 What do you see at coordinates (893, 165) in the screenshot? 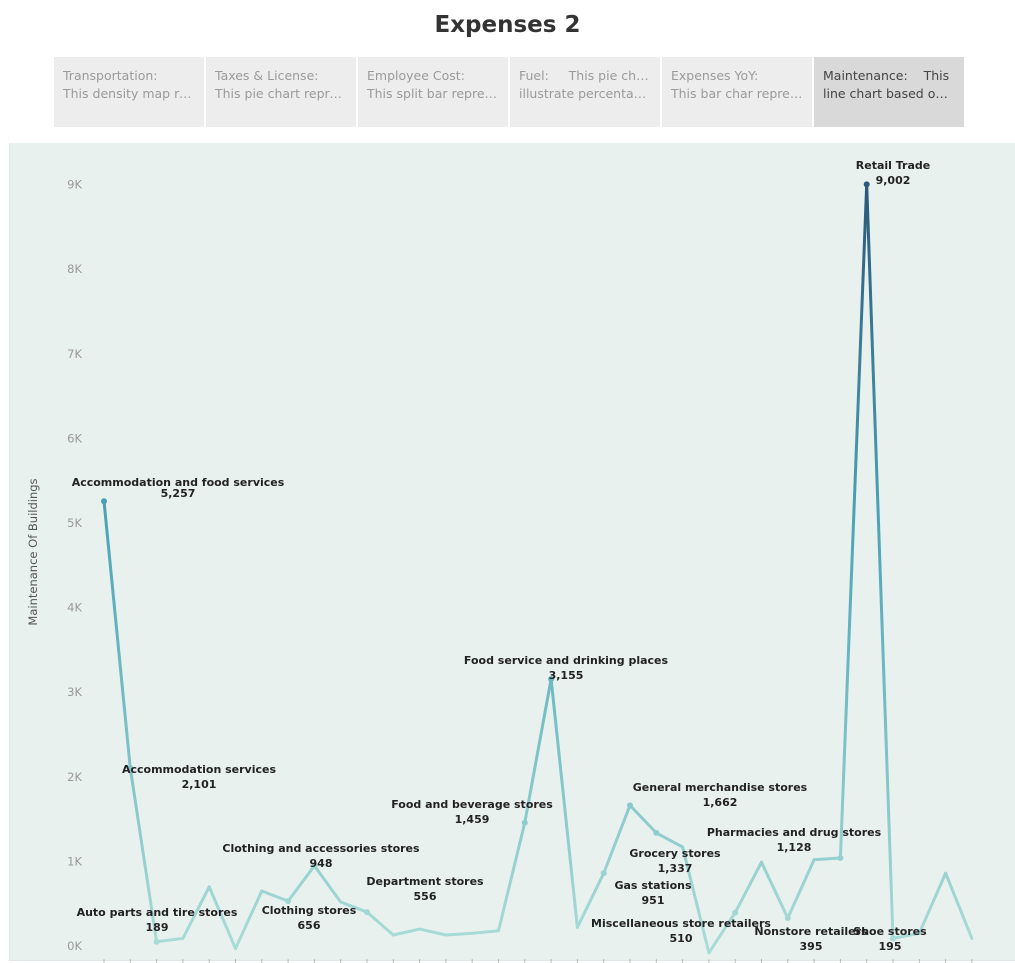
I see `data-label-category: Retail Trade` at bounding box center [893, 165].